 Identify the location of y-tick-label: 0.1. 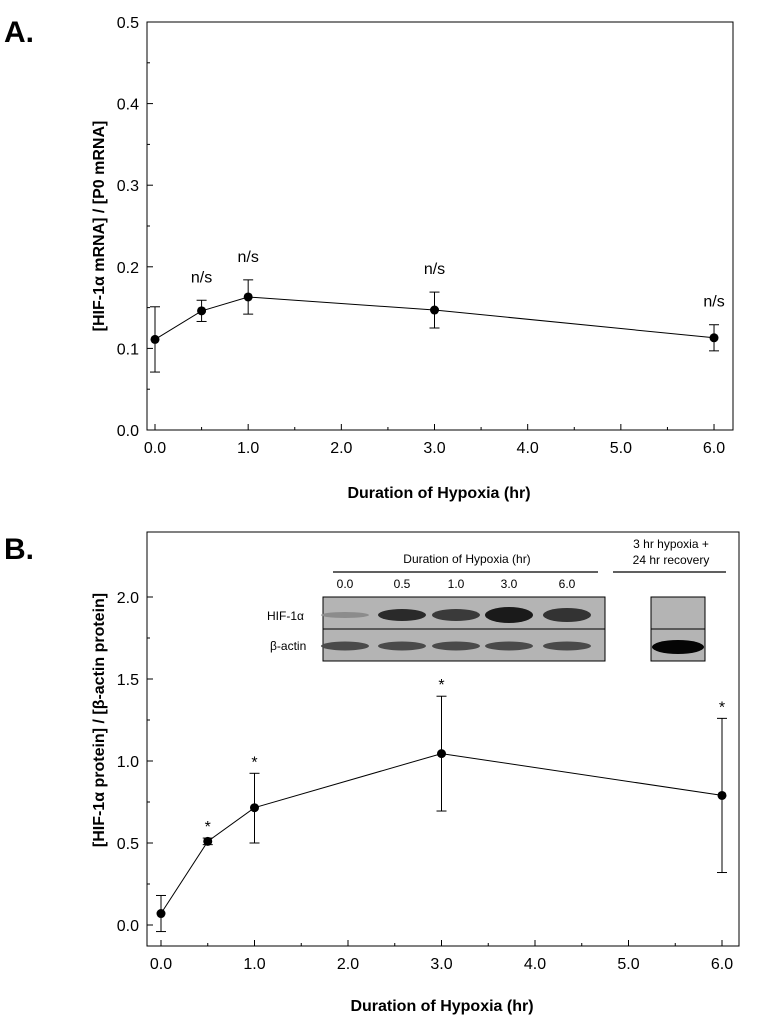
(128, 349).